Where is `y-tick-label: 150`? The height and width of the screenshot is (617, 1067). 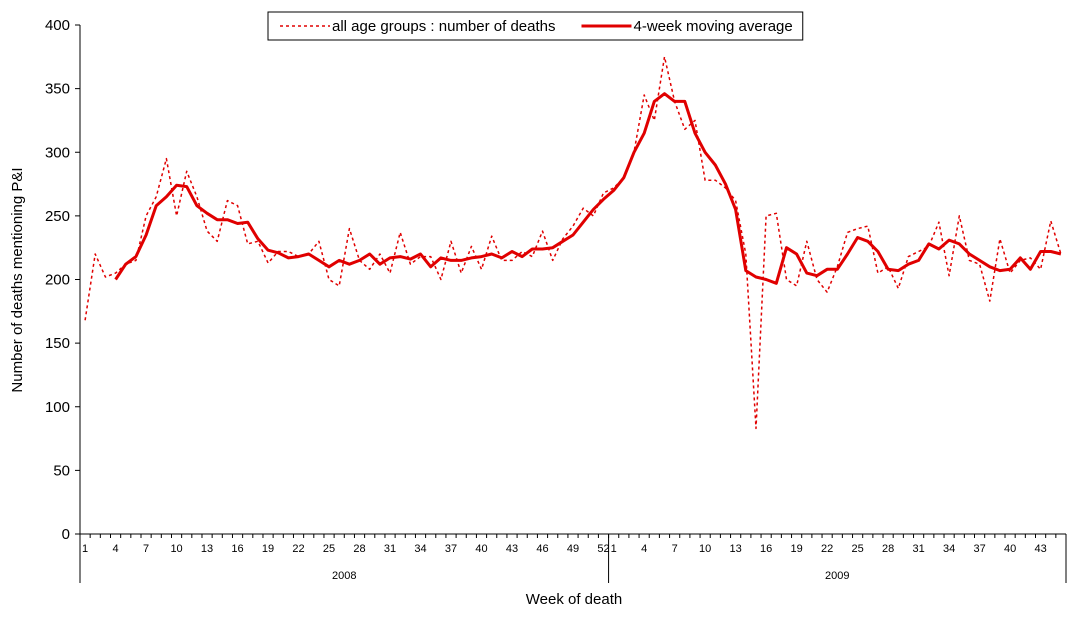 y-tick-label: 150 is located at coordinates (57, 343).